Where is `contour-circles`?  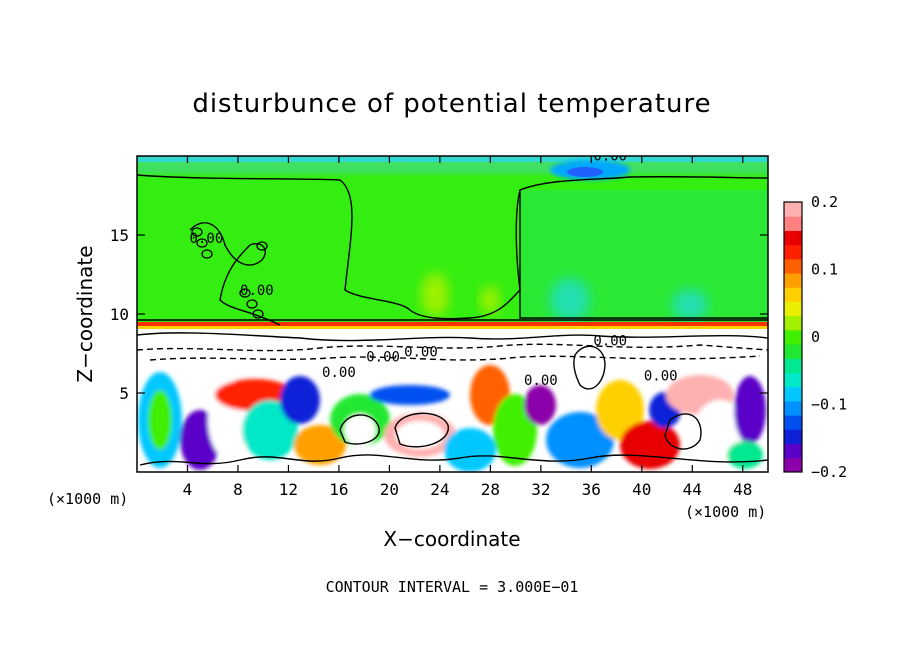 contour-circles is located at coordinates (229, 273).